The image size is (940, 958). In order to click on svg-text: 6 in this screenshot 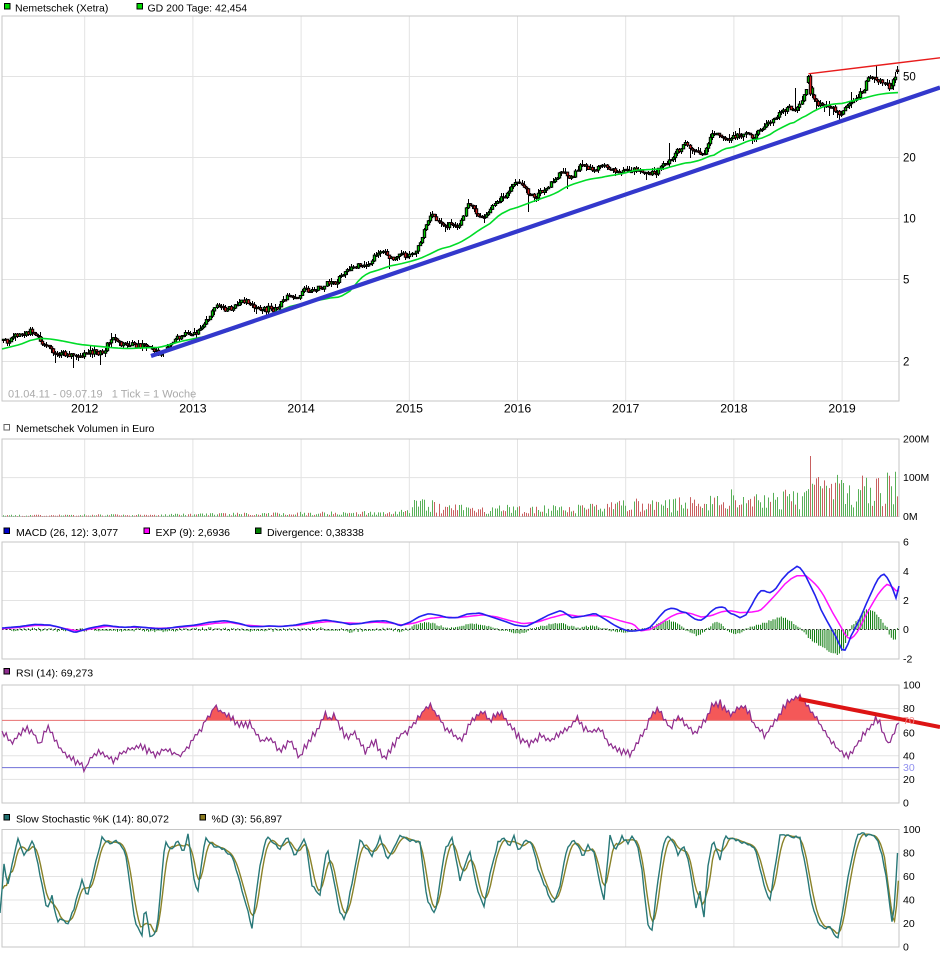, I will do `click(906, 543)`.